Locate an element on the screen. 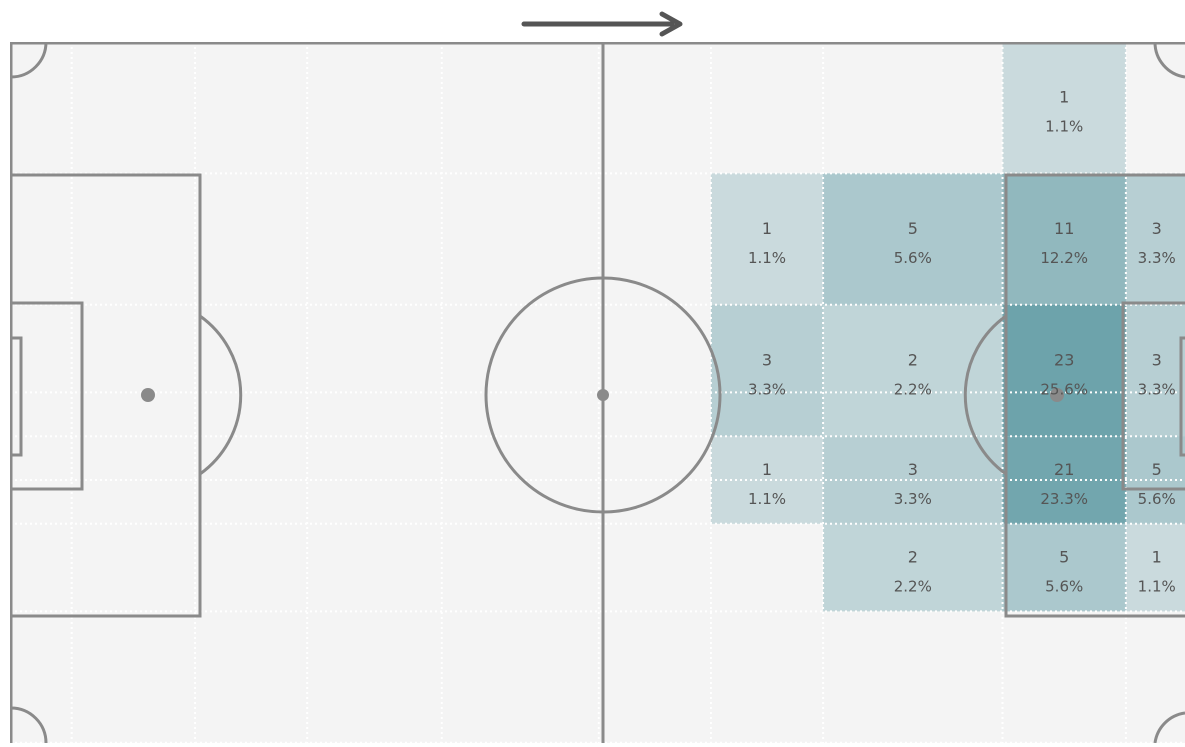  left-six-yard-box is located at coordinates (47, 396).